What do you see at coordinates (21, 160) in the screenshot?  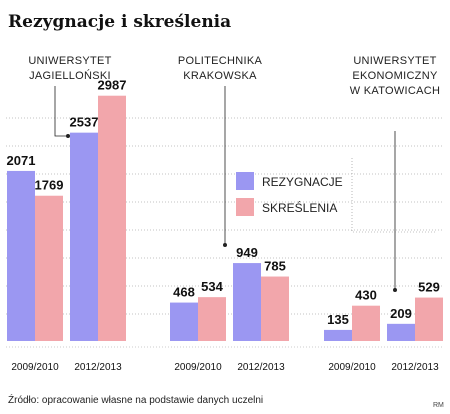 I see `value-label: 2071` at bounding box center [21, 160].